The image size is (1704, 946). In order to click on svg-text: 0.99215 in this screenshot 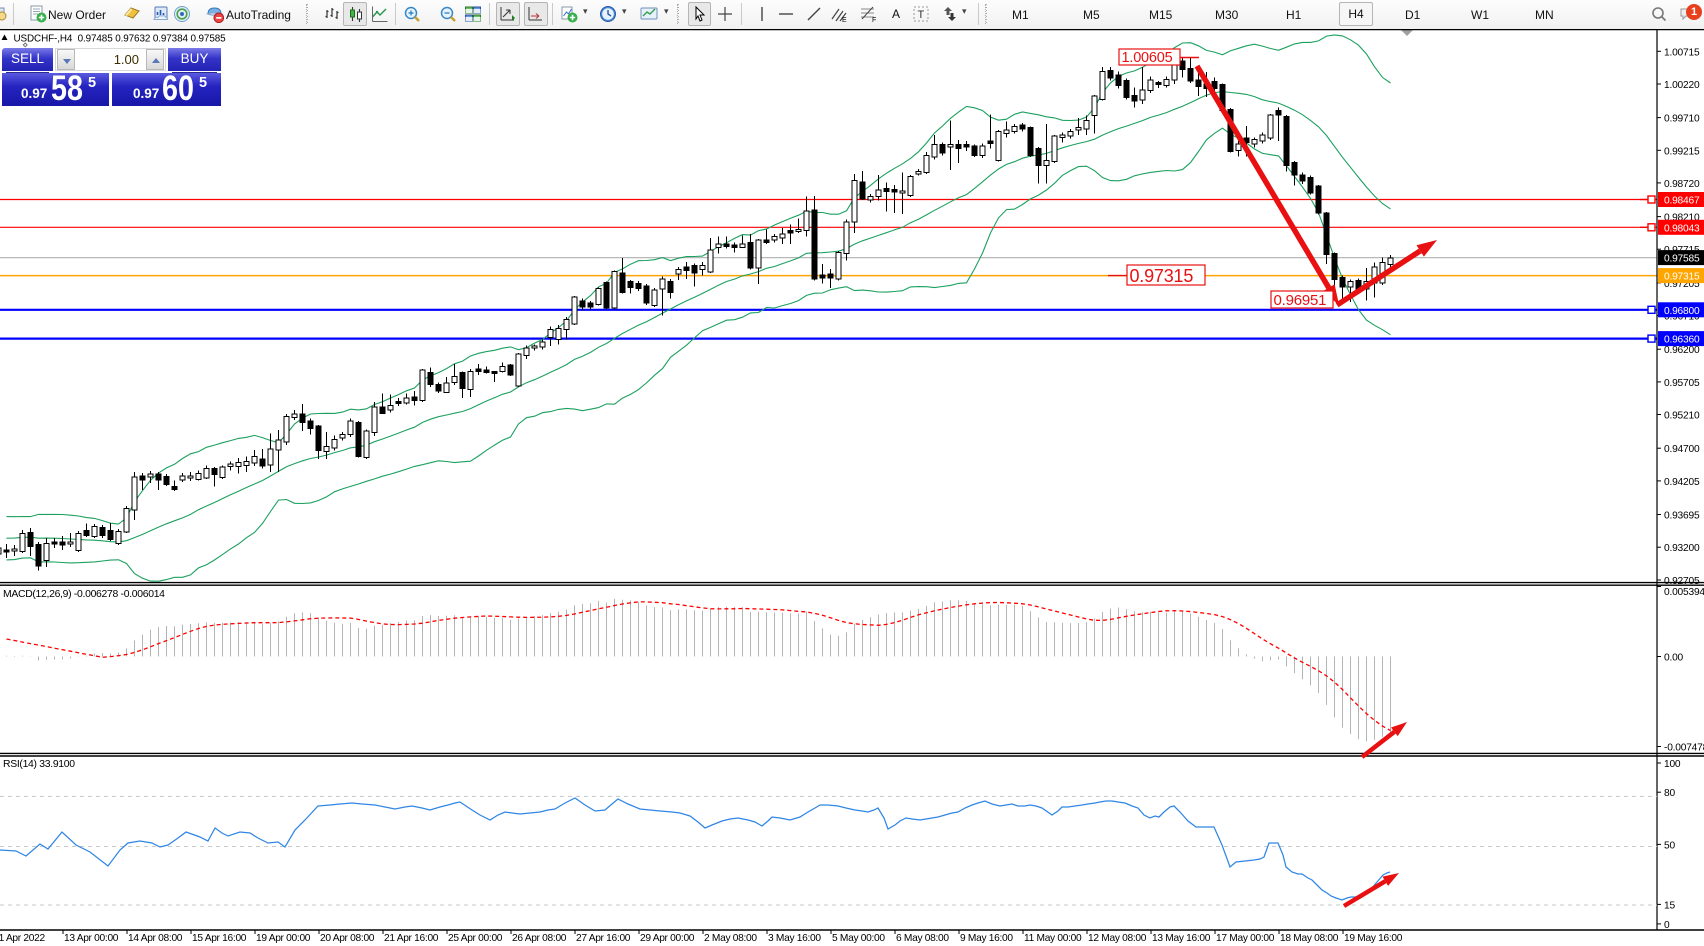, I will do `click(1682, 151)`.